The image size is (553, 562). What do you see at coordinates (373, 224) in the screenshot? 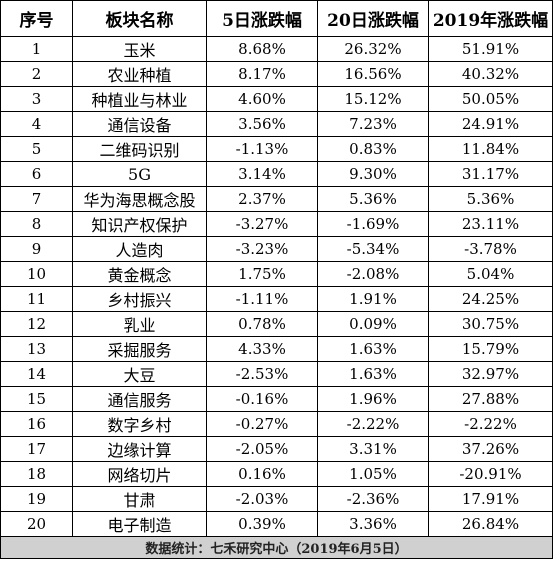
I see `cell-20day-change: -1.69%` at bounding box center [373, 224].